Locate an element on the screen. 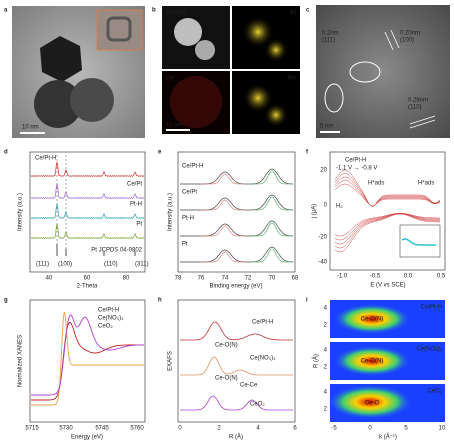  inset is located at coordinates (420, 241).